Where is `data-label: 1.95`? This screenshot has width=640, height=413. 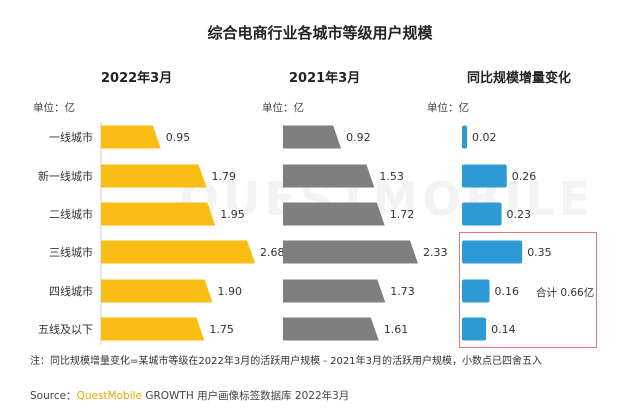
data-label: 1.95 is located at coordinates (232, 214).